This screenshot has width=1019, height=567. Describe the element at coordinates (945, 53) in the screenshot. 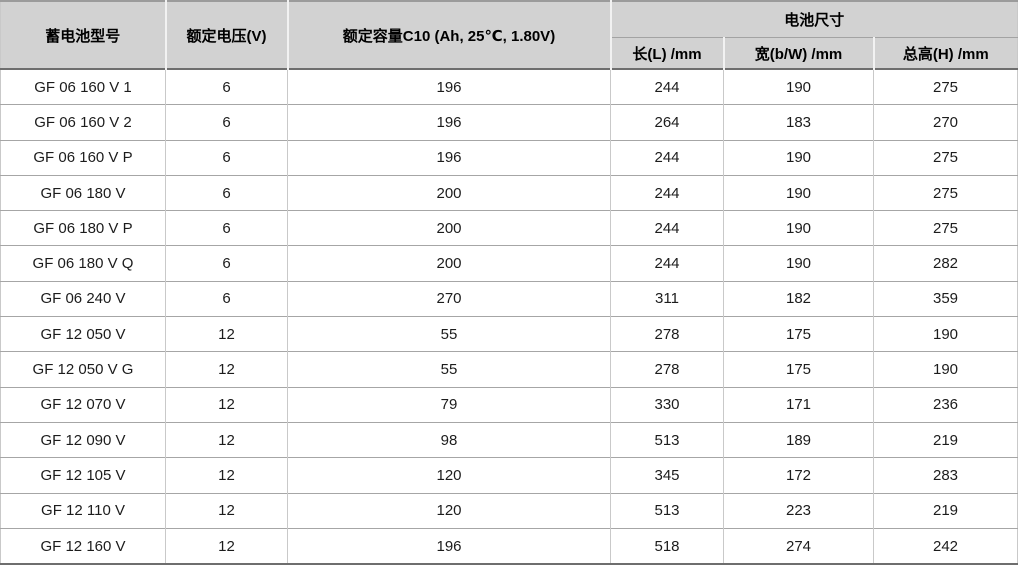

I see `header-total-height: 总高(H) /mm` at that location.